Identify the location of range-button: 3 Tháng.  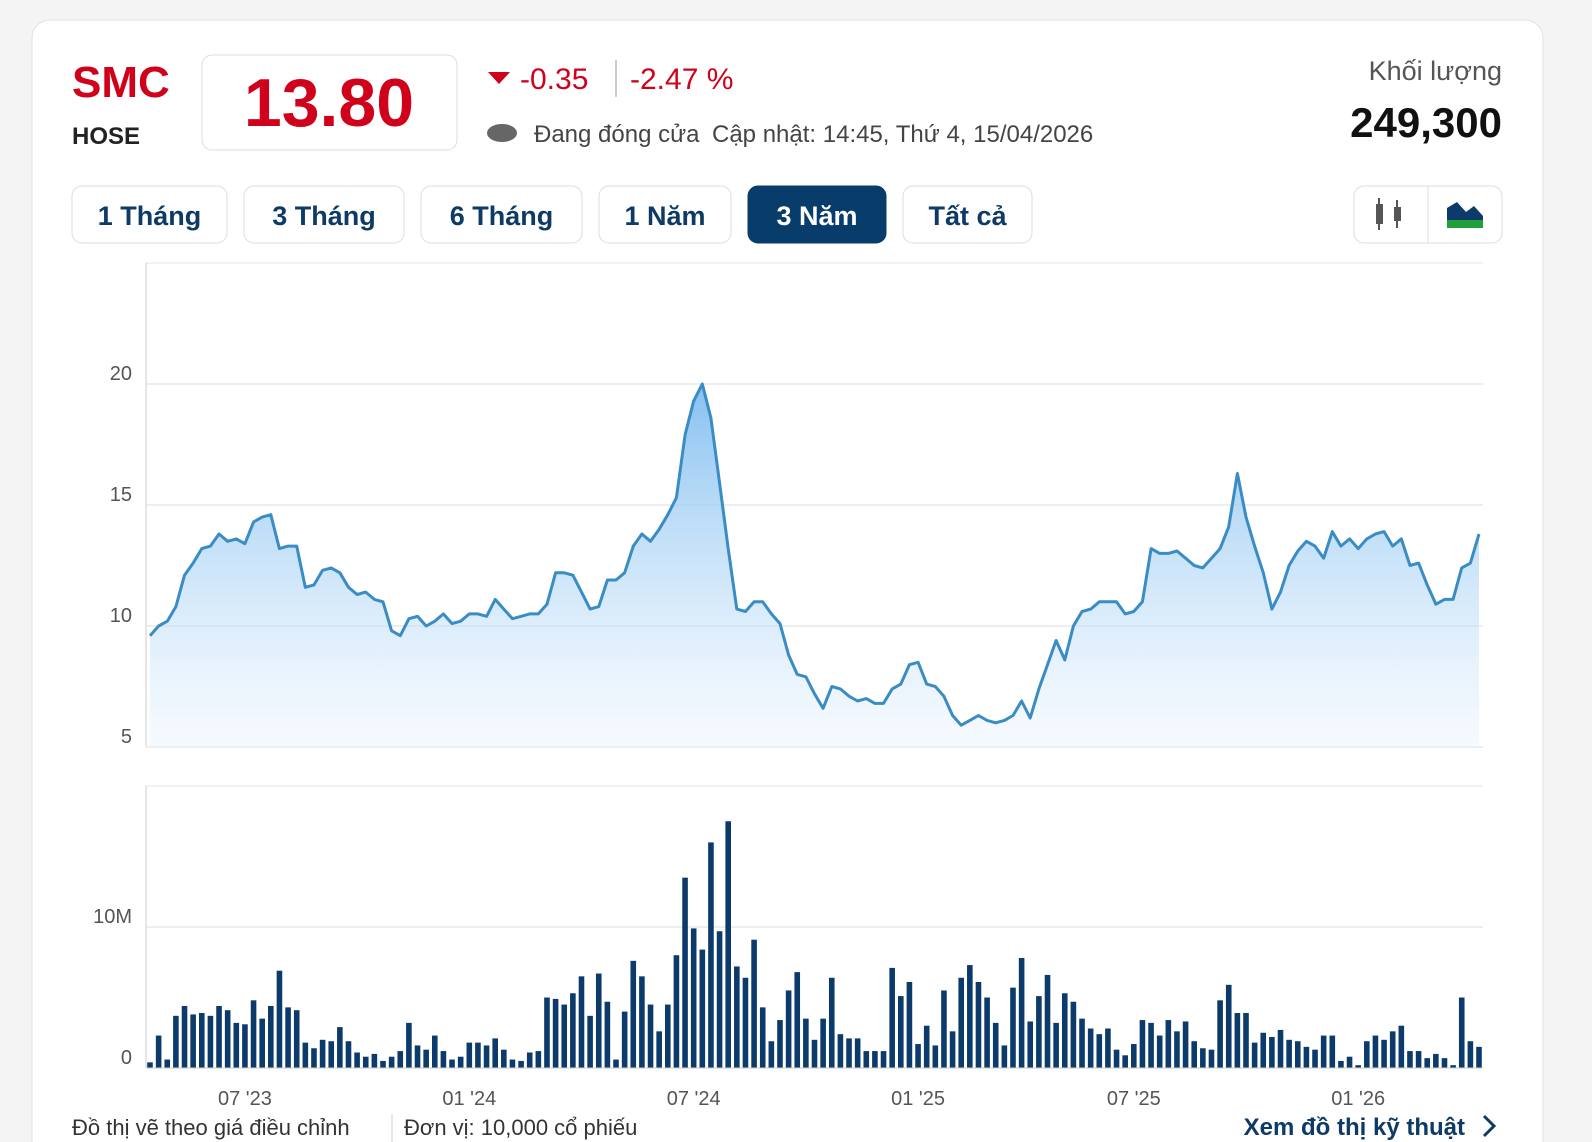
(324, 214).